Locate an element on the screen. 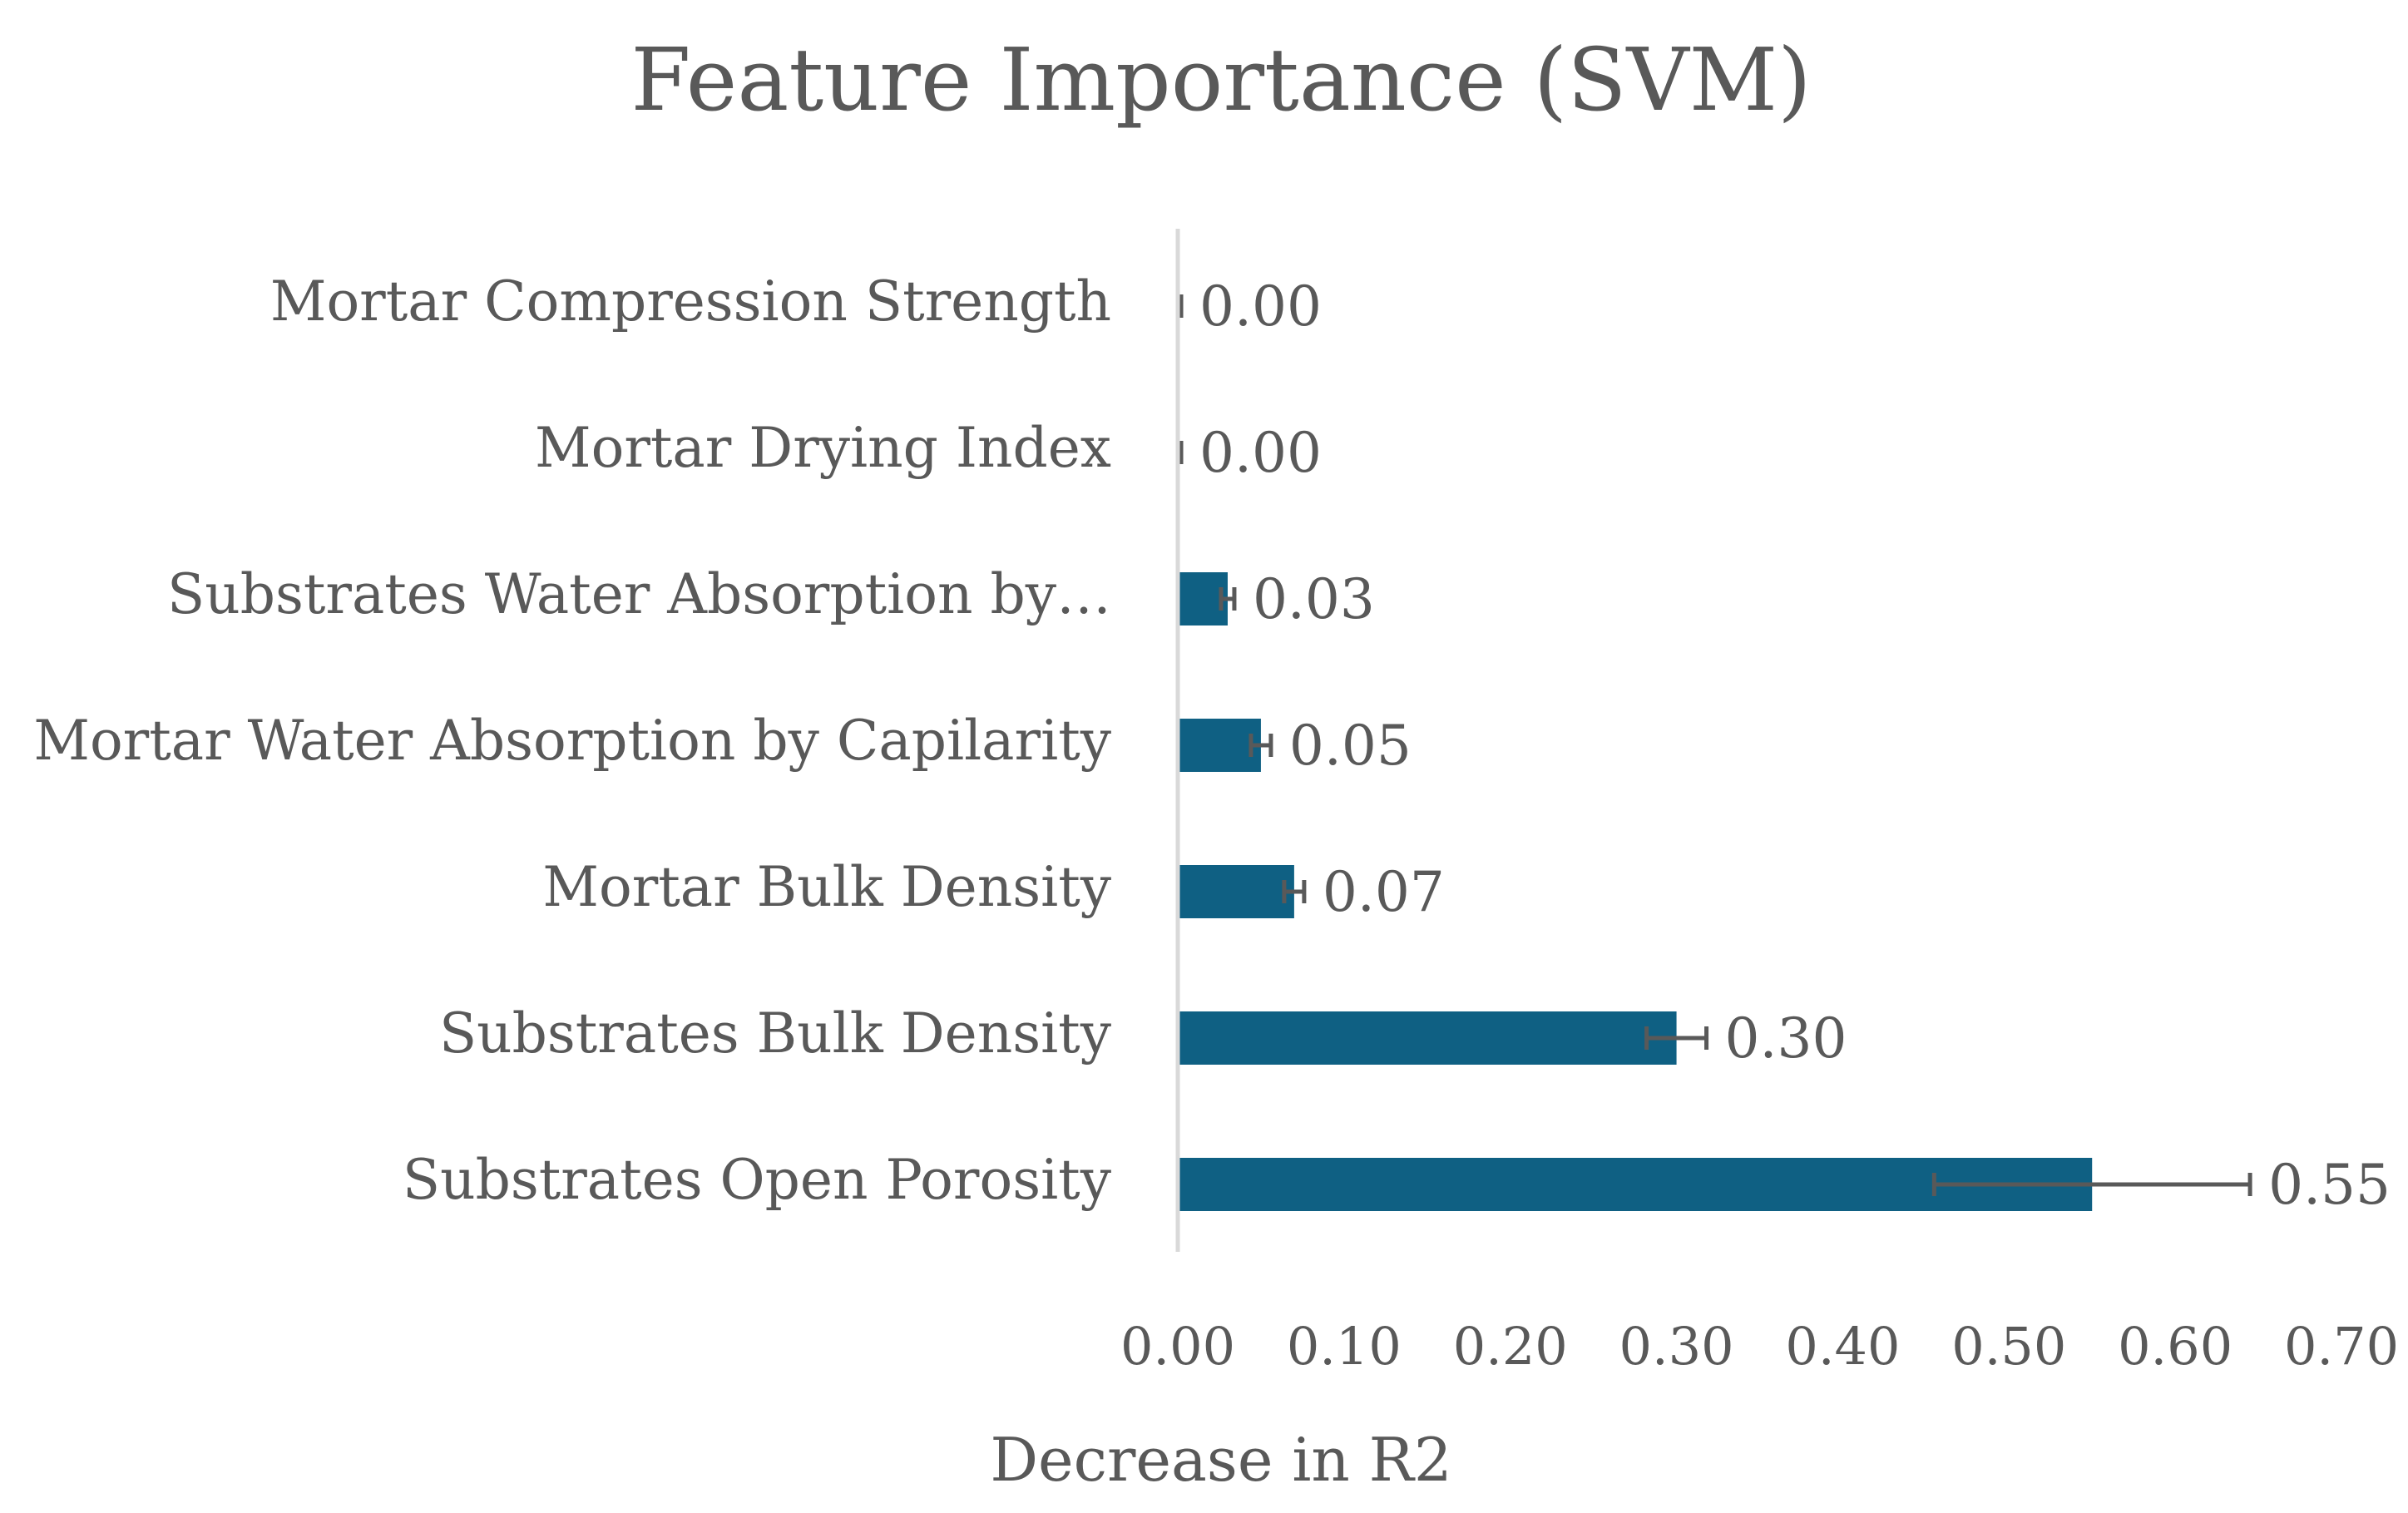 The height and width of the screenshot is (1513, 2408). category-label-4: Mortar Bulk Density is located at coordinates (826, 887).